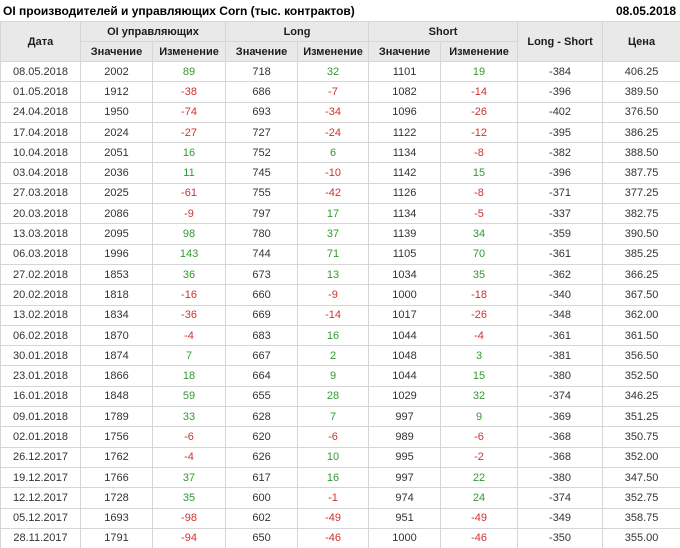 The height and width of the screenshot is (548, 680). Describe the element at coordinates (641, 112) in the screenshot. I see `price-cell: 376.50` at that location.